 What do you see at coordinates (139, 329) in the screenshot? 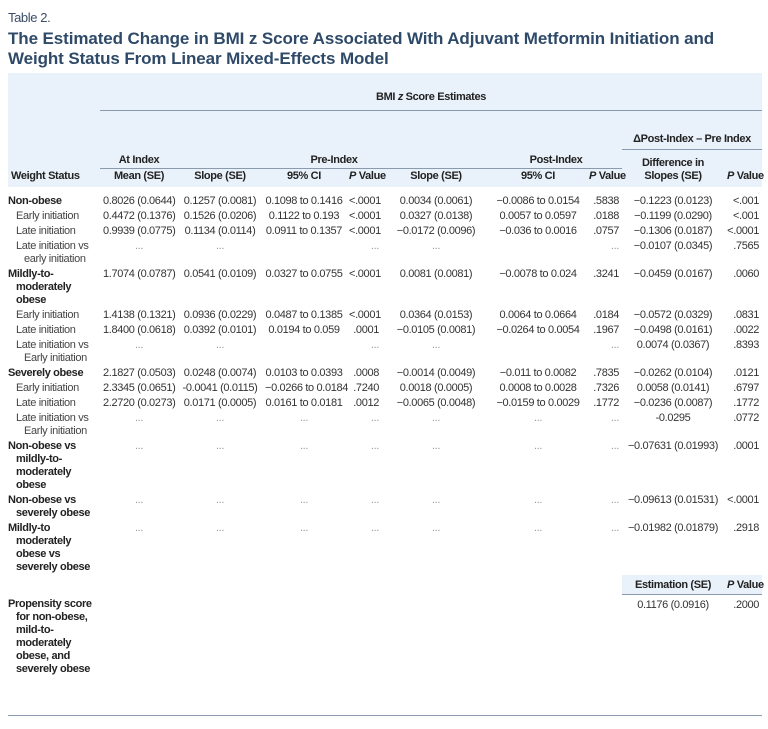
I see `mean-se-cell: 1.8400 (0.0618)` at bounding box center [139, 329].